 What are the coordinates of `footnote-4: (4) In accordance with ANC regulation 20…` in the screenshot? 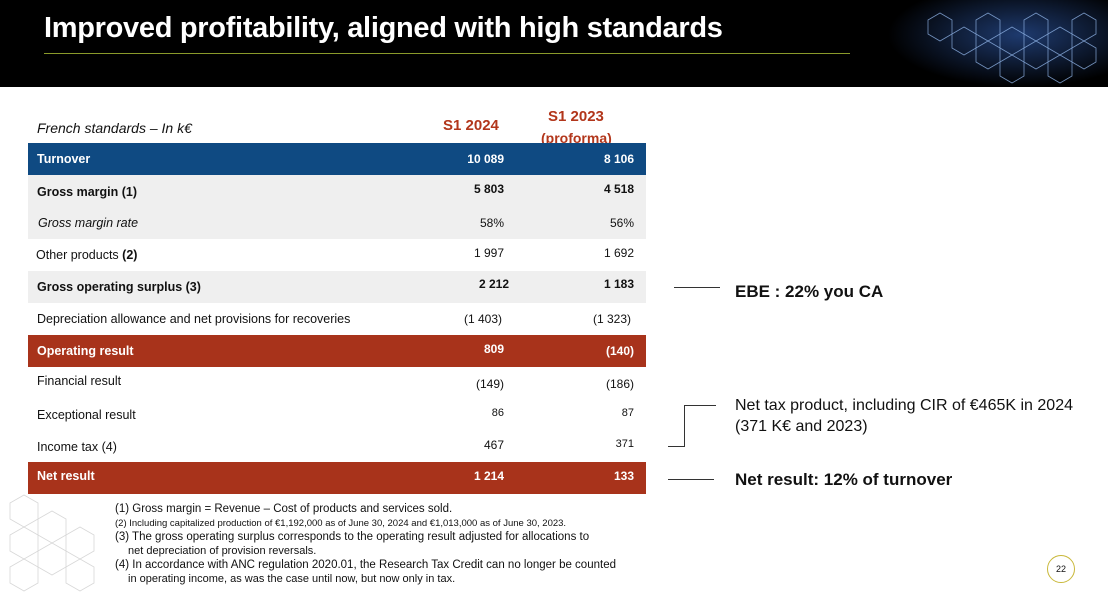 It's located at (365, 565).